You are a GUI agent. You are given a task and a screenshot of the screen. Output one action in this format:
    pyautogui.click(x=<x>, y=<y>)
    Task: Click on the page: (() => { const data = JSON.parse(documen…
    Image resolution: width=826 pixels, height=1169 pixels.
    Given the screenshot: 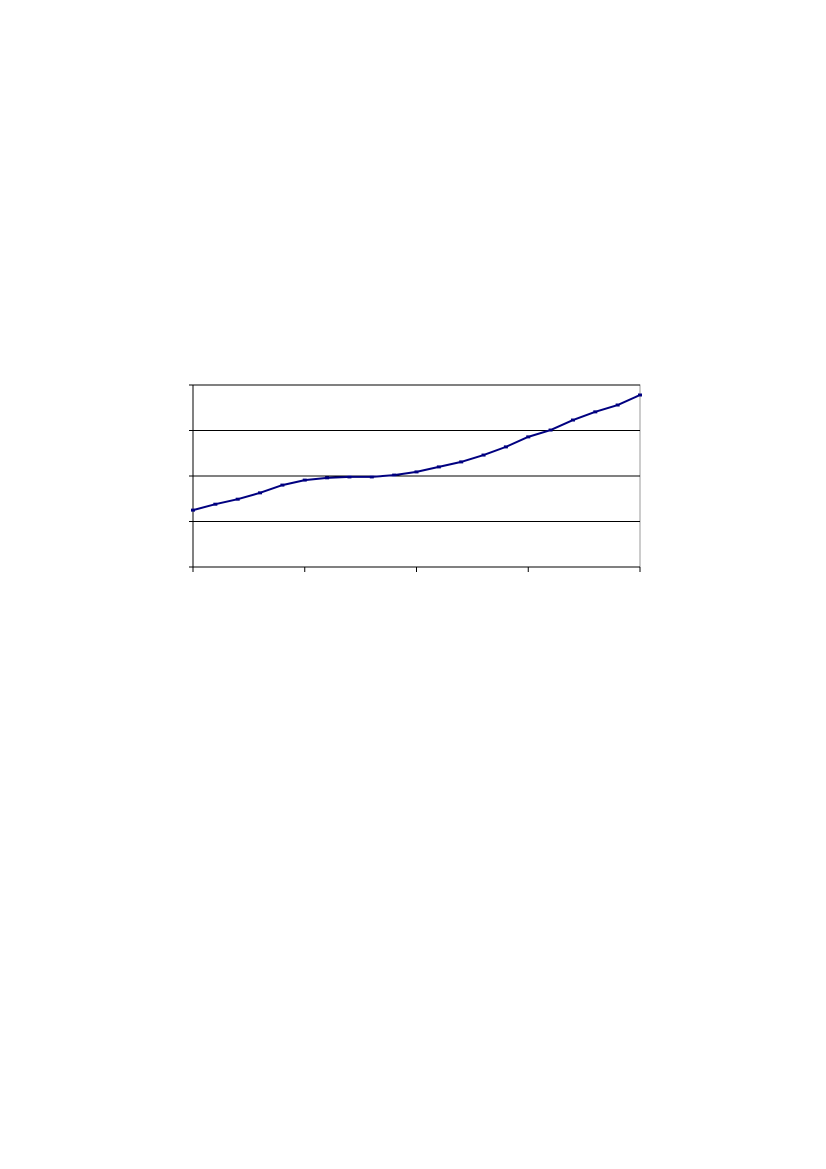 What is the action you would take?
    pyautogui.click(x=415, y=478)
    